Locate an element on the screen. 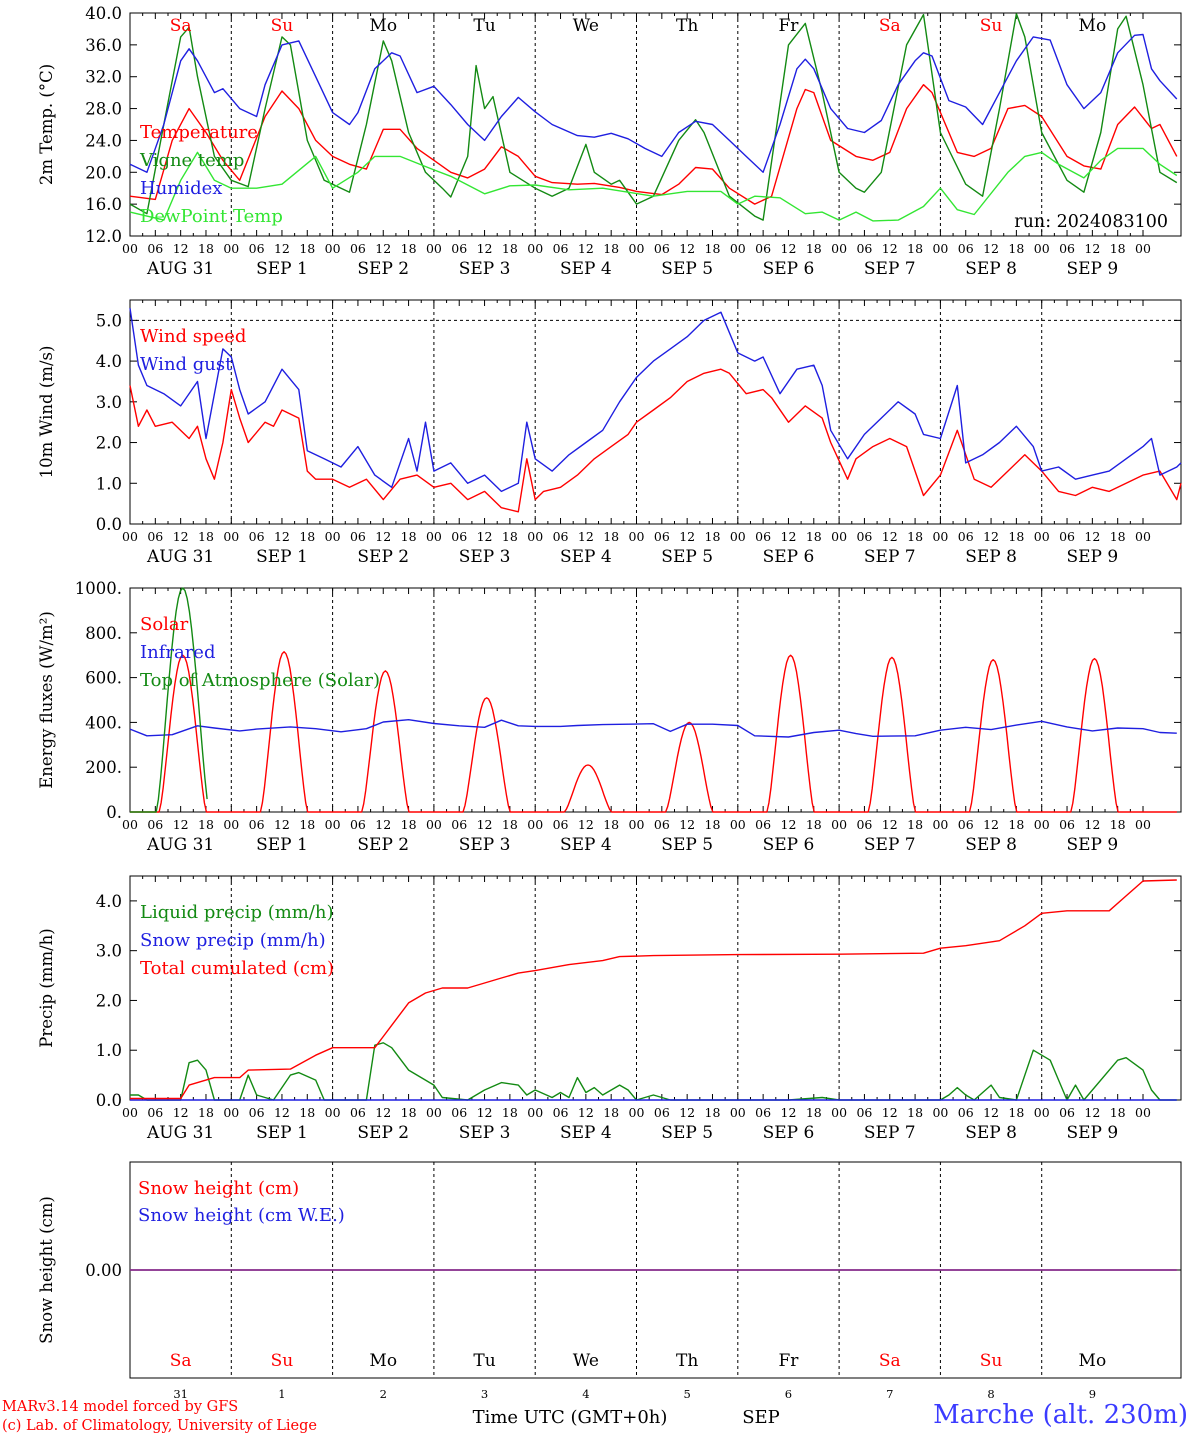 This screenshot has width=1194, height=1440. day-number-label: 9 is located at coordinates (1092, 1394).